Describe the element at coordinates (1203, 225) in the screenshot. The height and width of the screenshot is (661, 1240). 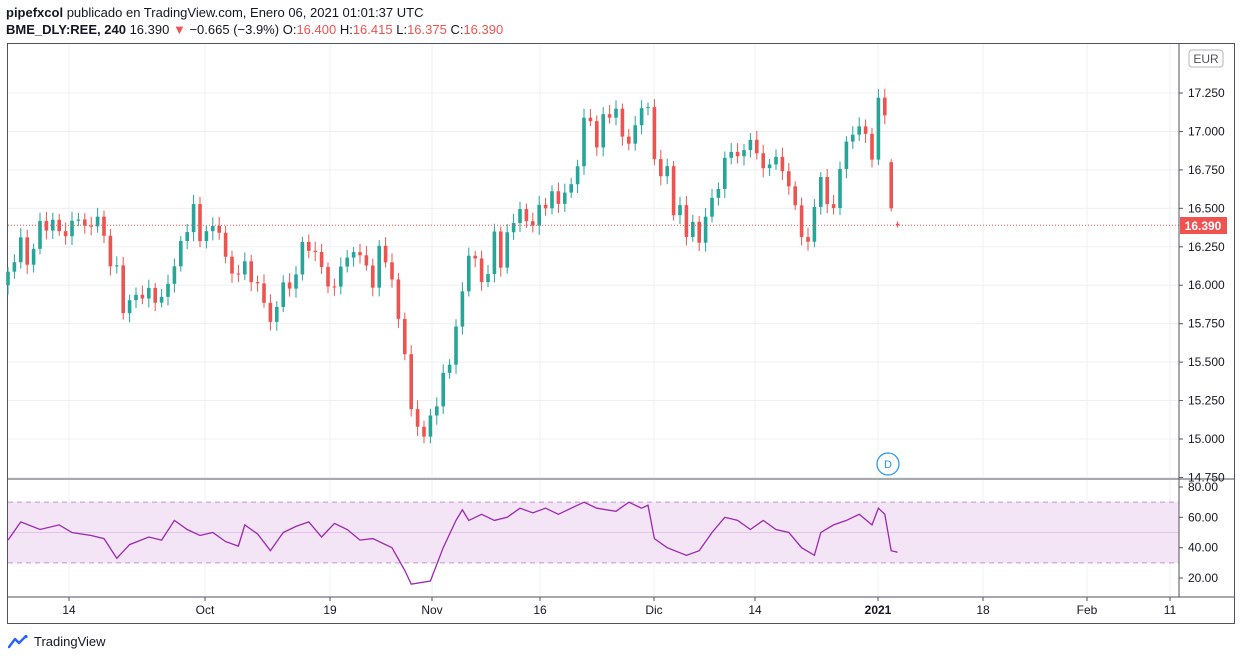
I see `last-price-tag: 16.390` at that location.